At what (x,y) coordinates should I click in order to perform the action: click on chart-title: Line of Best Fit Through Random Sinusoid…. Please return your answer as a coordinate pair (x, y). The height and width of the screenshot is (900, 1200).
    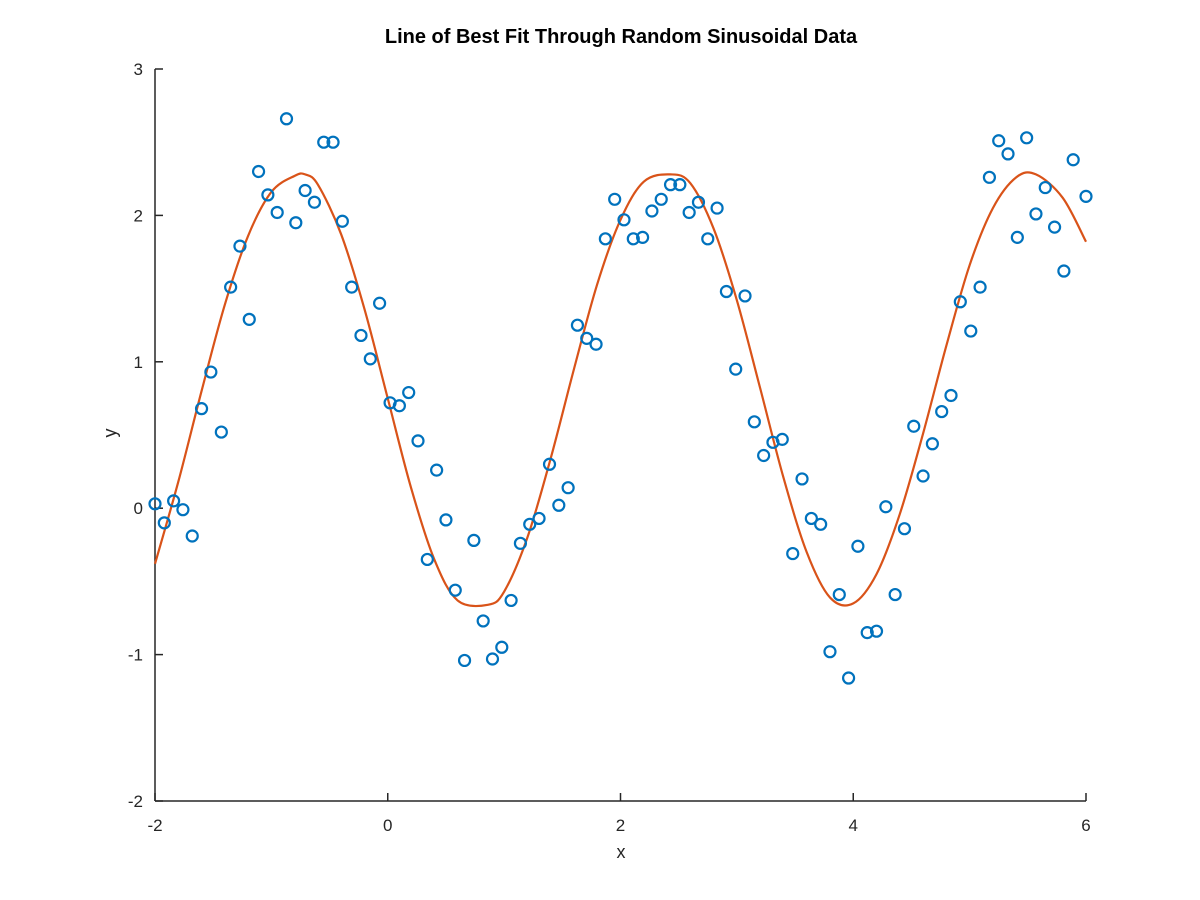
    Looking at the image, I should click on (621, 37).